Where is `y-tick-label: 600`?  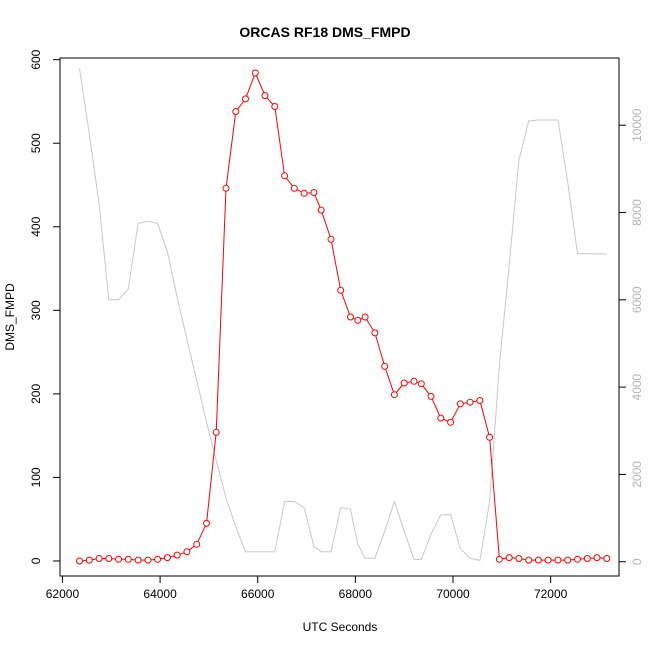
y-tick-label: 600 is located at coordinates (36, 59).